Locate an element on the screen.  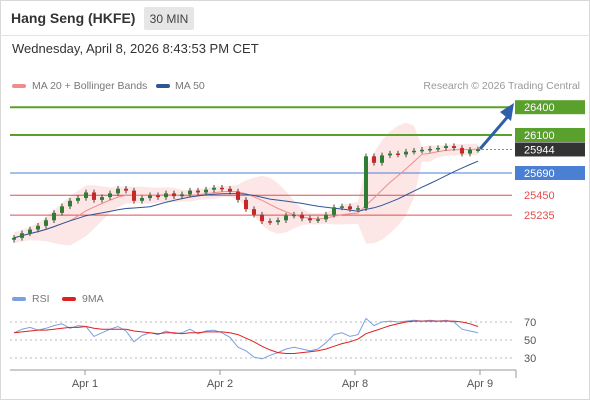
ma9-legend-swatch is located at coordinates (69, 299).